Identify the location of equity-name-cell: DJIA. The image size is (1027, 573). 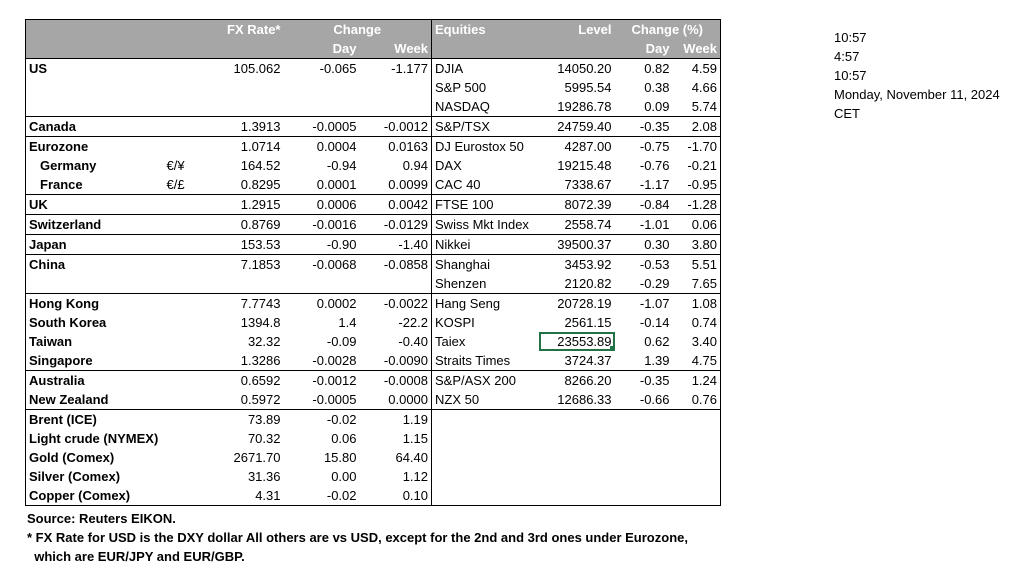
(485, 68).